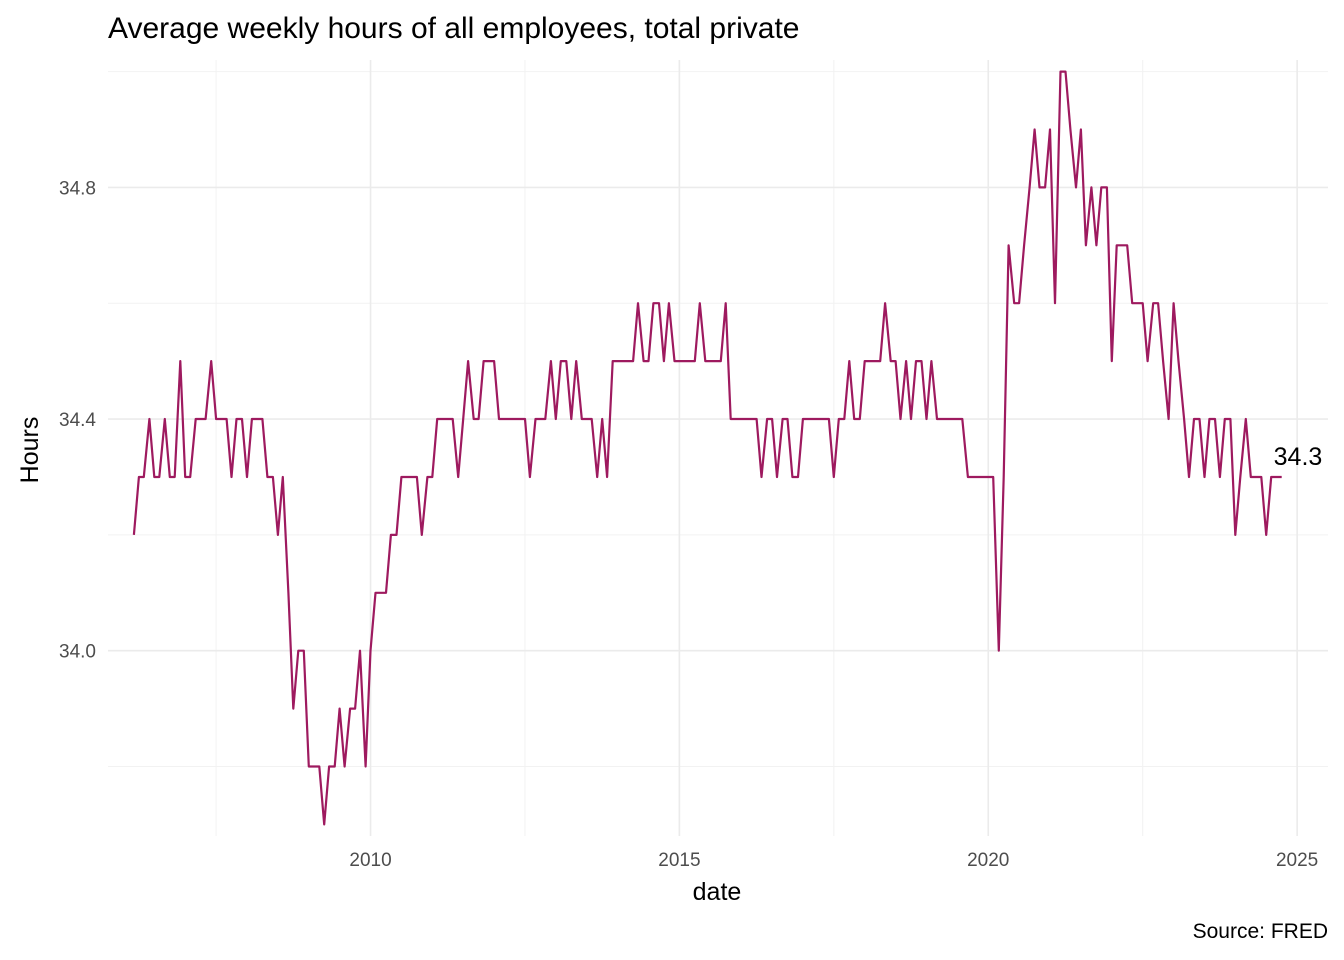 This screenshot has width=1344, height=960. Describe the element at coordinates (77, 420) in the screenshot. I see `y-tick-label: 34.4` at that location.